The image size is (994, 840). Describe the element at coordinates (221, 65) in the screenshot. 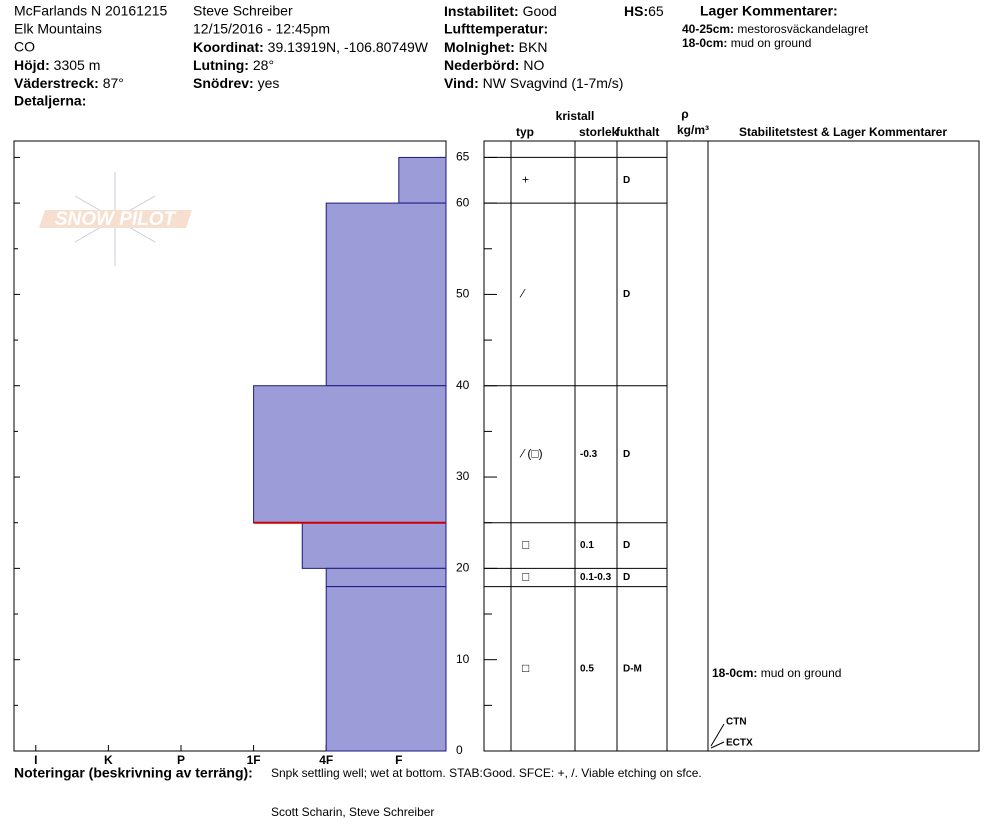

I see `label: Lutning:` at that location.